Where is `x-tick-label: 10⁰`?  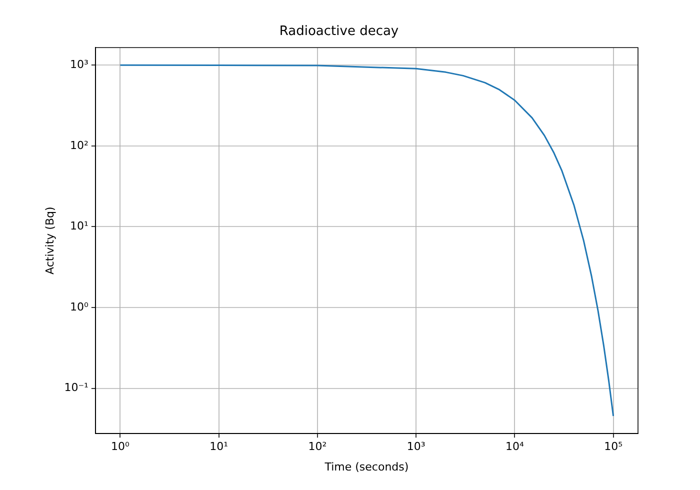 x-tick-label: 10⁰ is located at coordinates (120, 447).